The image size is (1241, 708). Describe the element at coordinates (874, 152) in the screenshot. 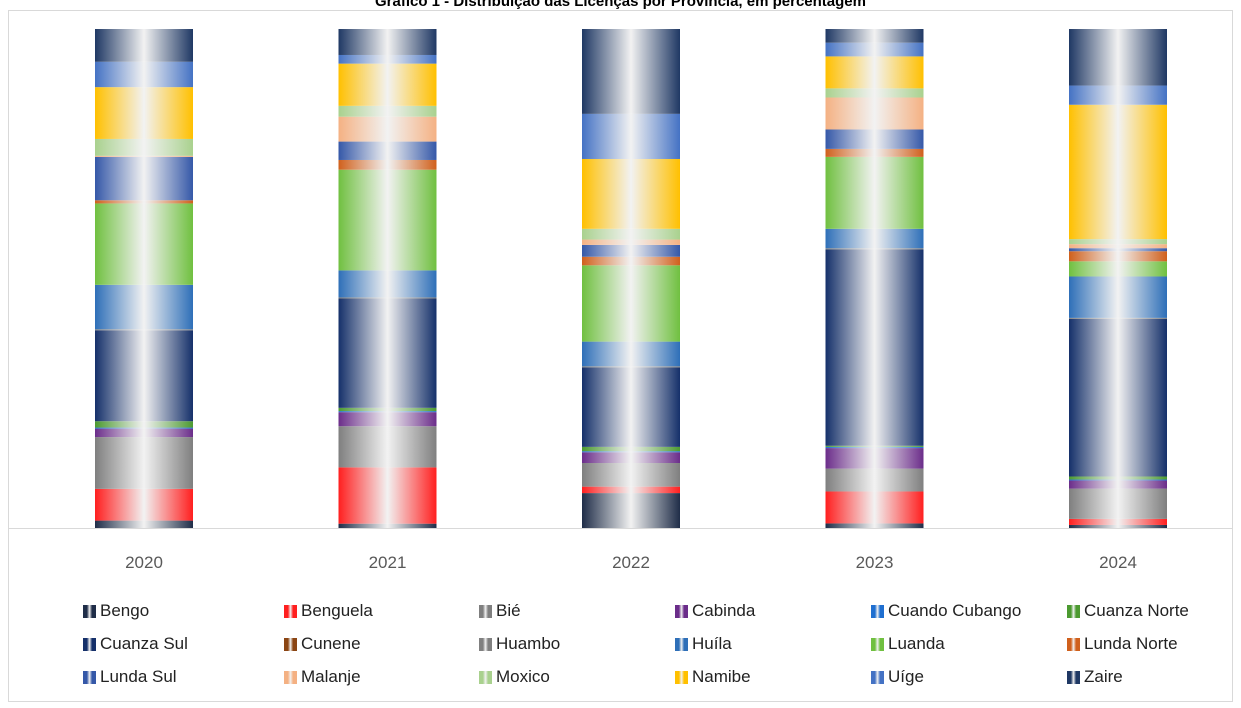

I see `bar-segment-2023-lunda-norte` at that location.